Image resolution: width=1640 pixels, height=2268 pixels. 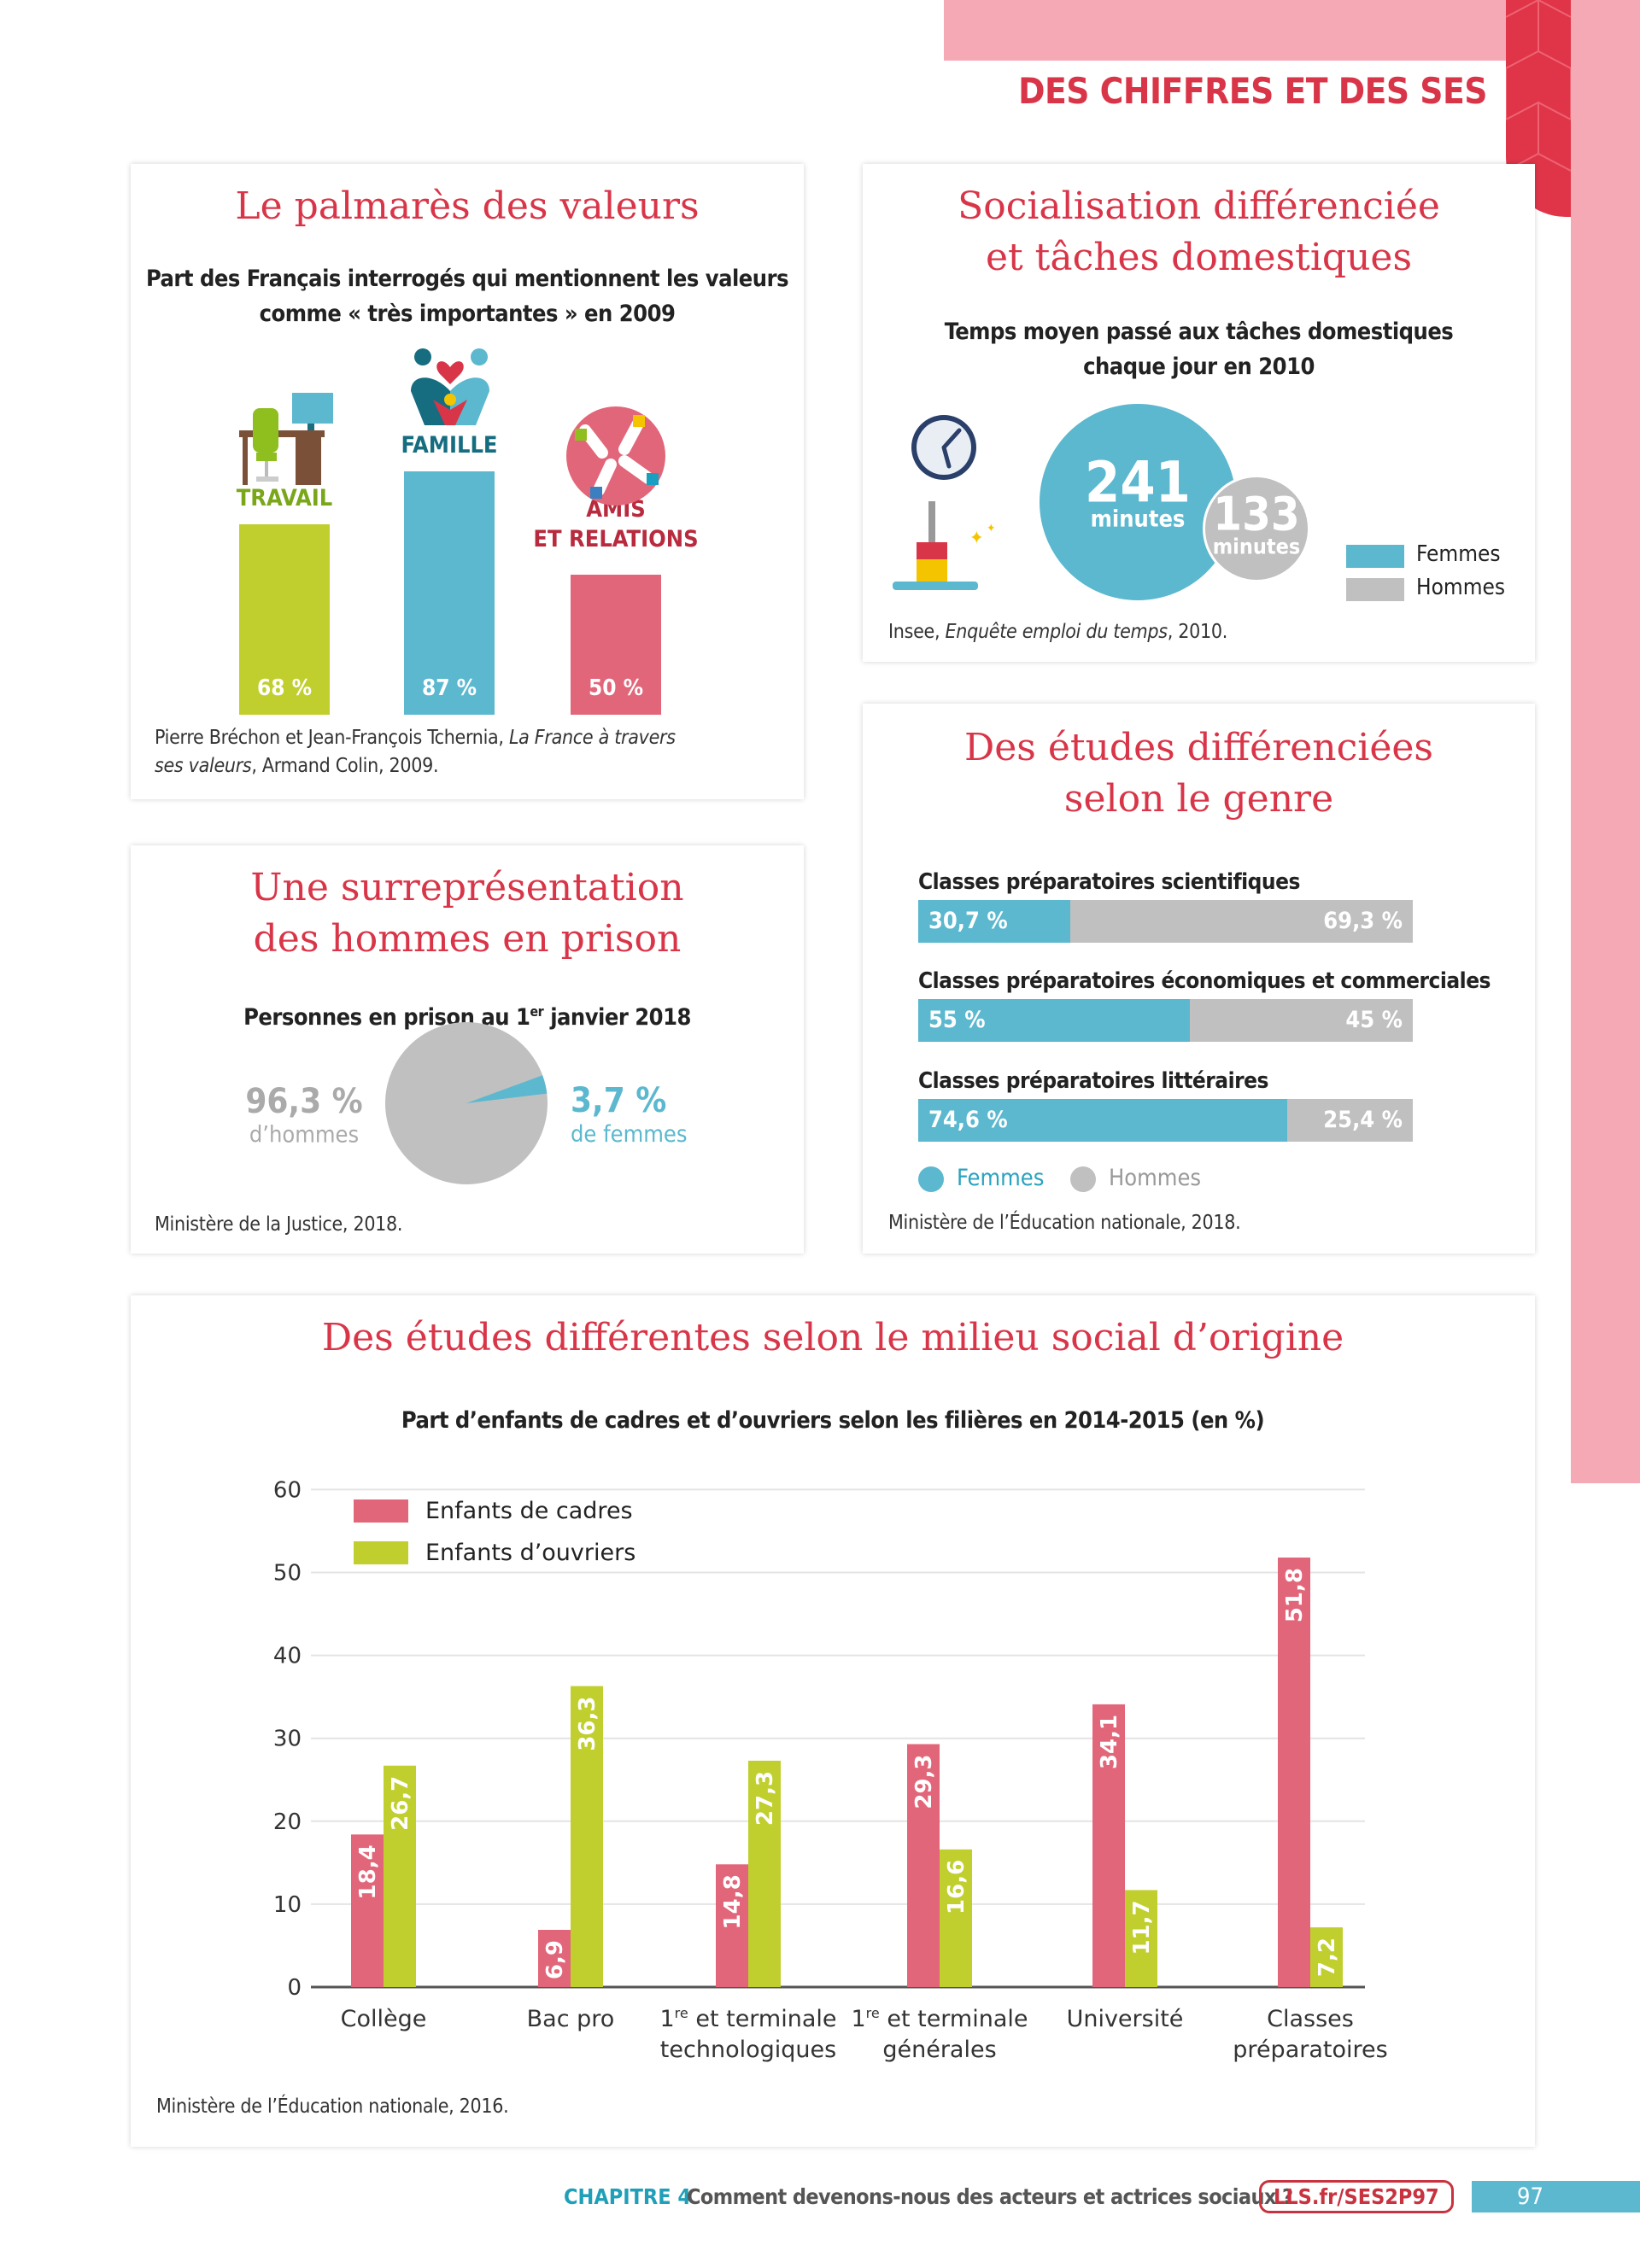 I want to click on source-part: La France à travers, so click(x=592, y=738).